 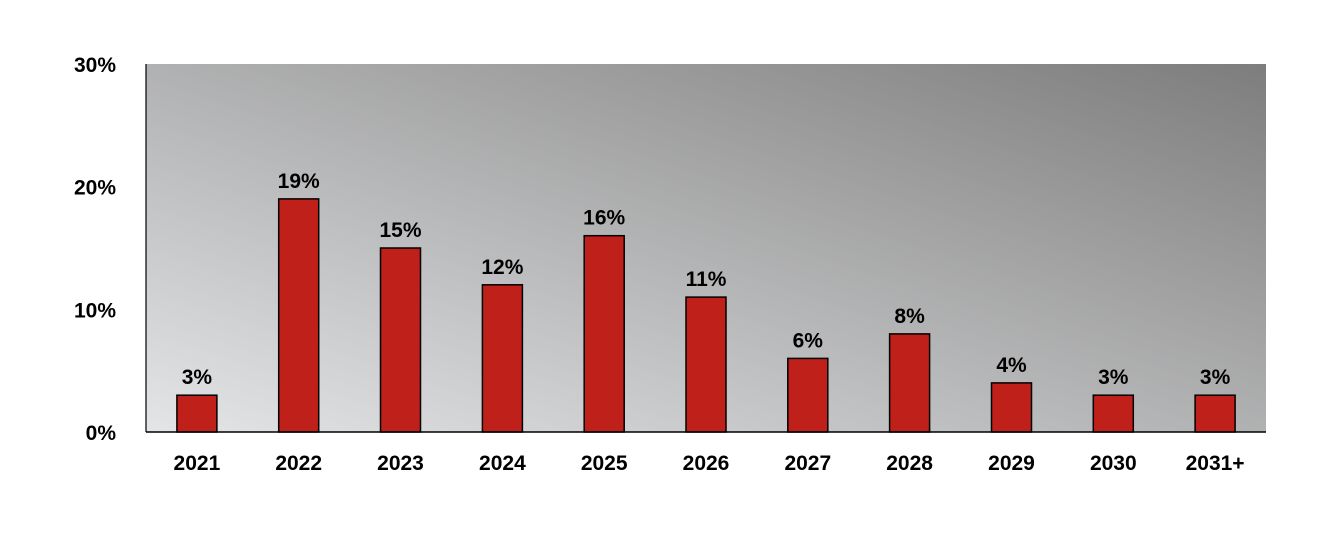 I want to click on x-tick-label-2022: 2022, so click(x=298, y=463).